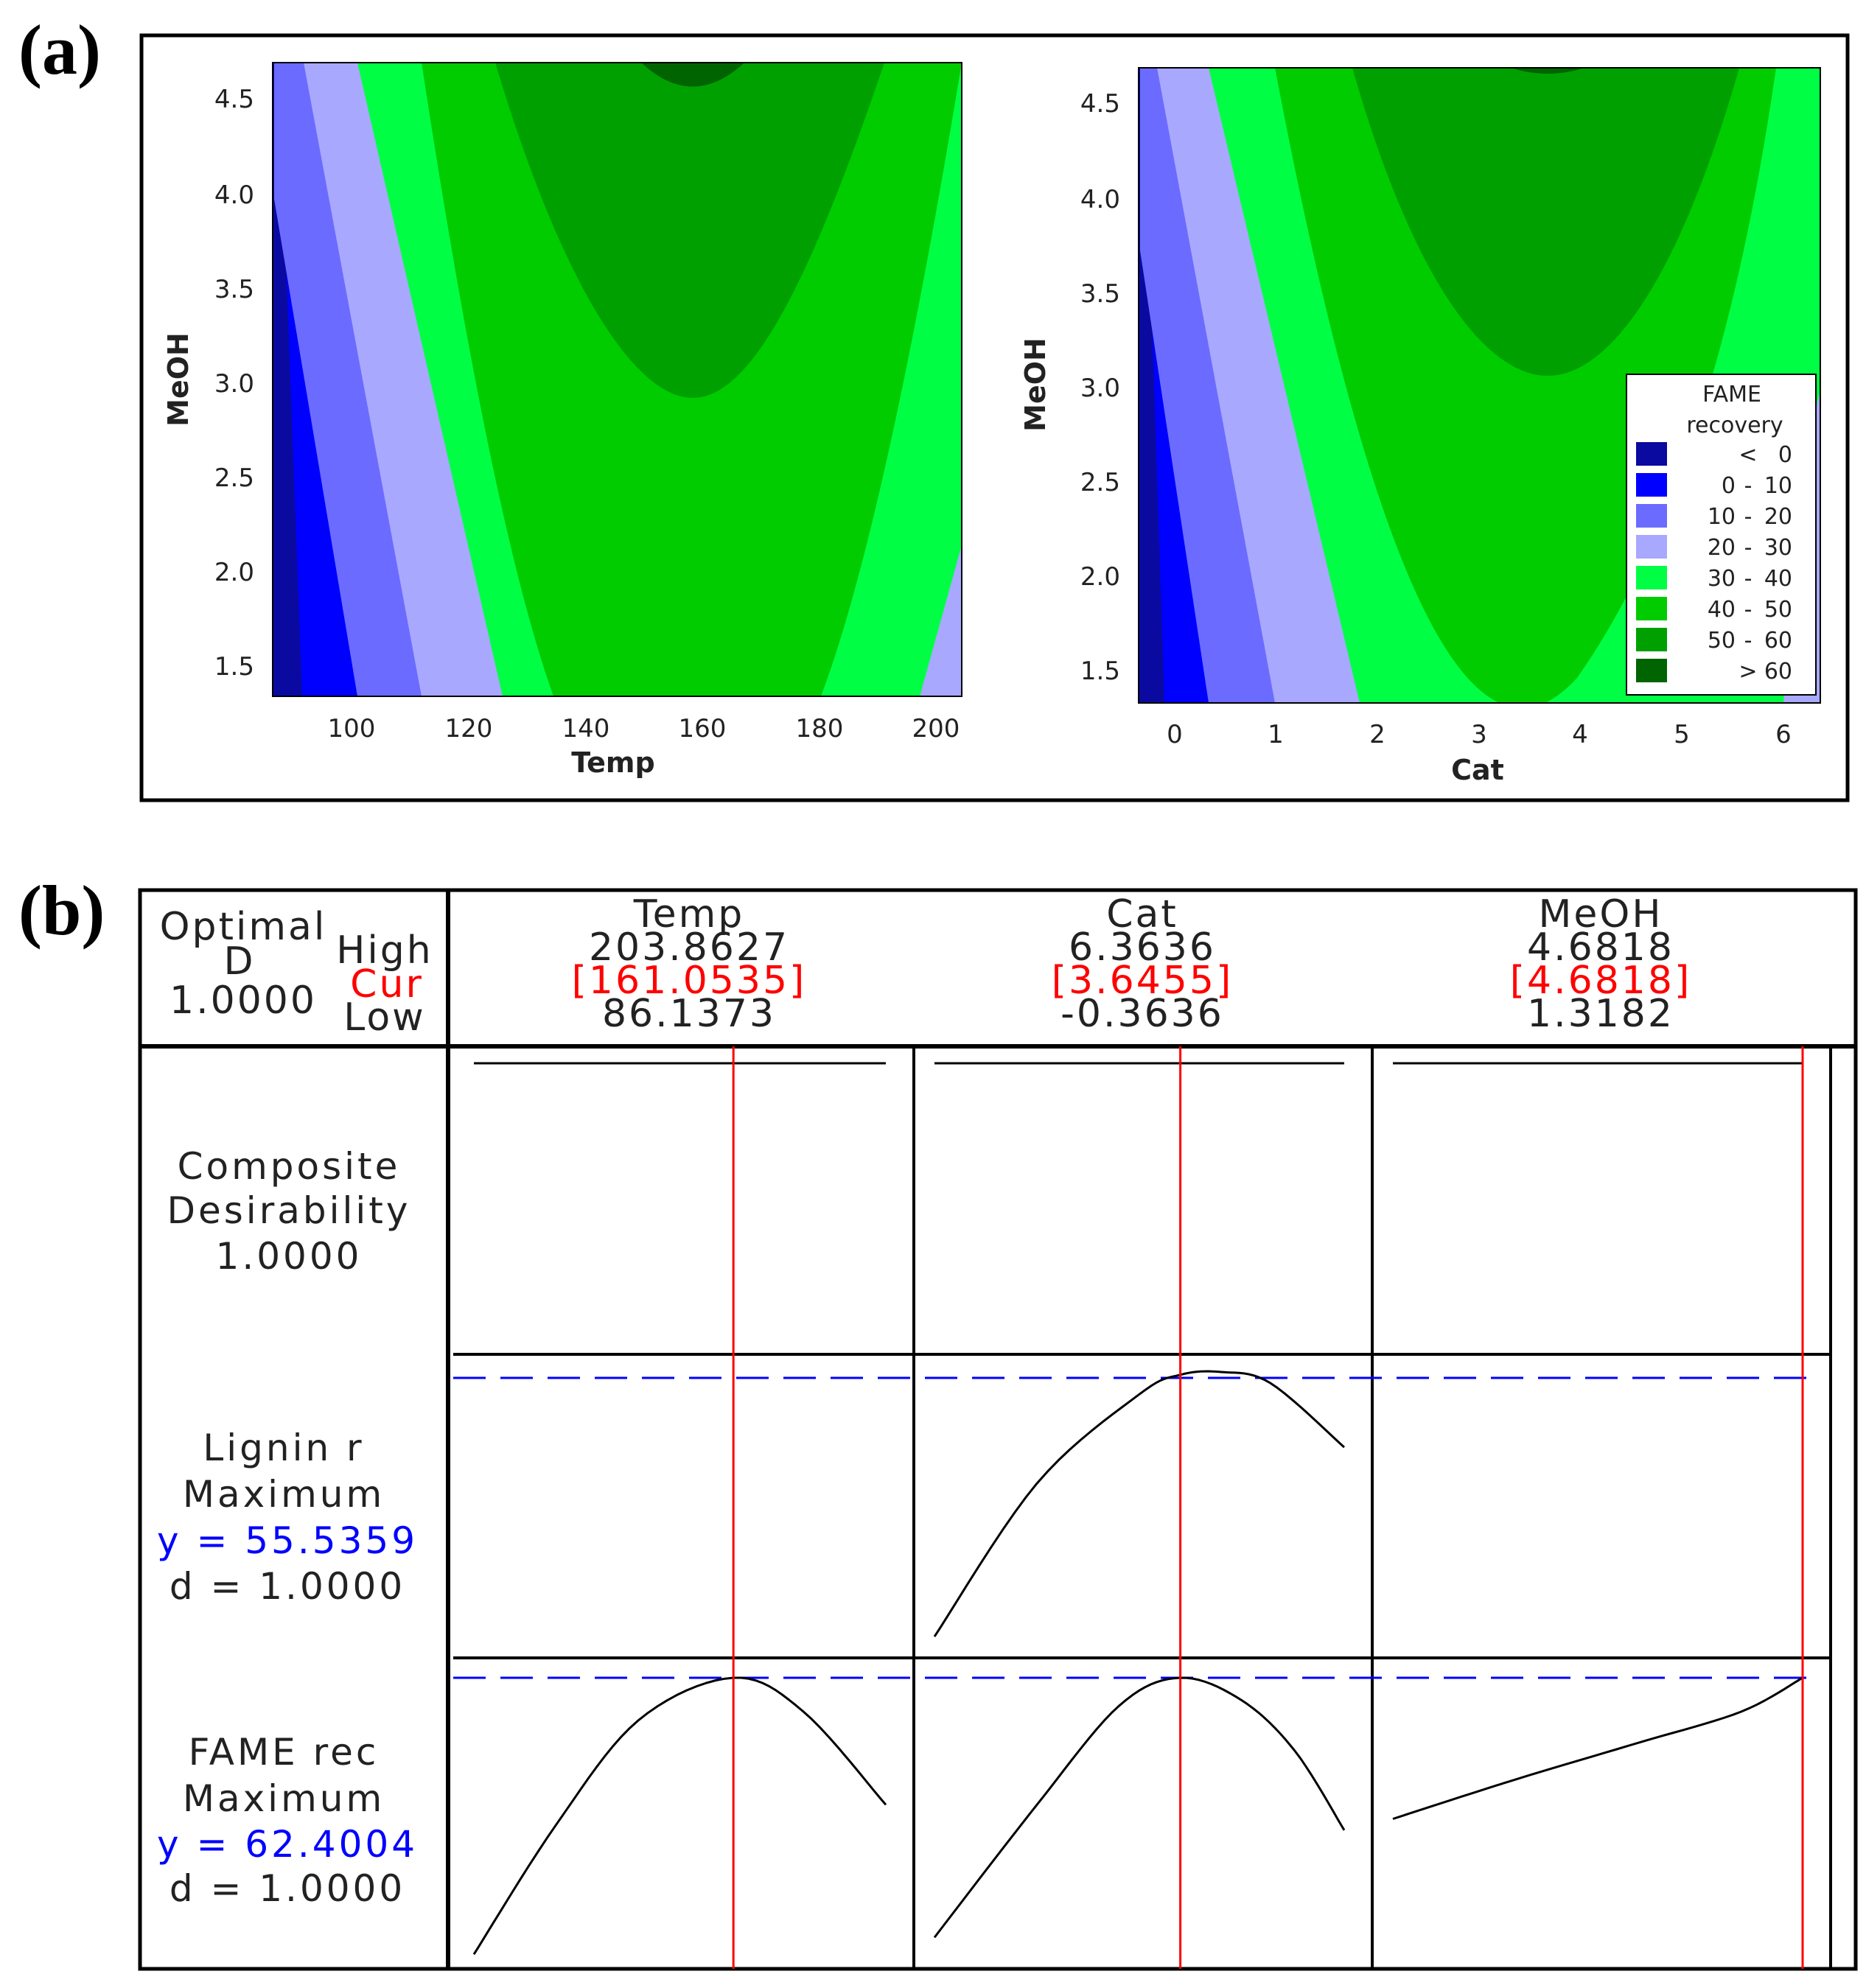 This screenshot has height=1988, width=1866. I want to click on plot-frame-cat, so click(1479, 385).